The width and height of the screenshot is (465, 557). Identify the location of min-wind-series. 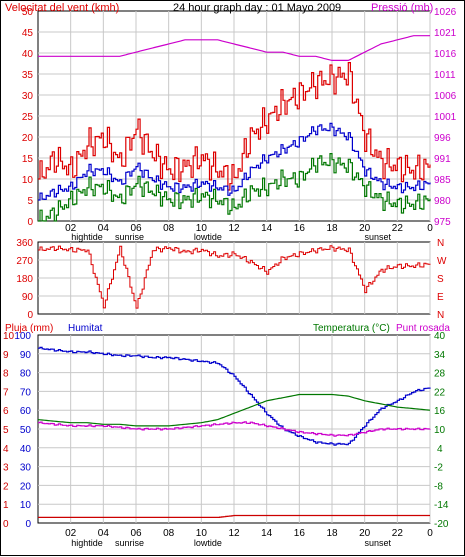
(234, 187).